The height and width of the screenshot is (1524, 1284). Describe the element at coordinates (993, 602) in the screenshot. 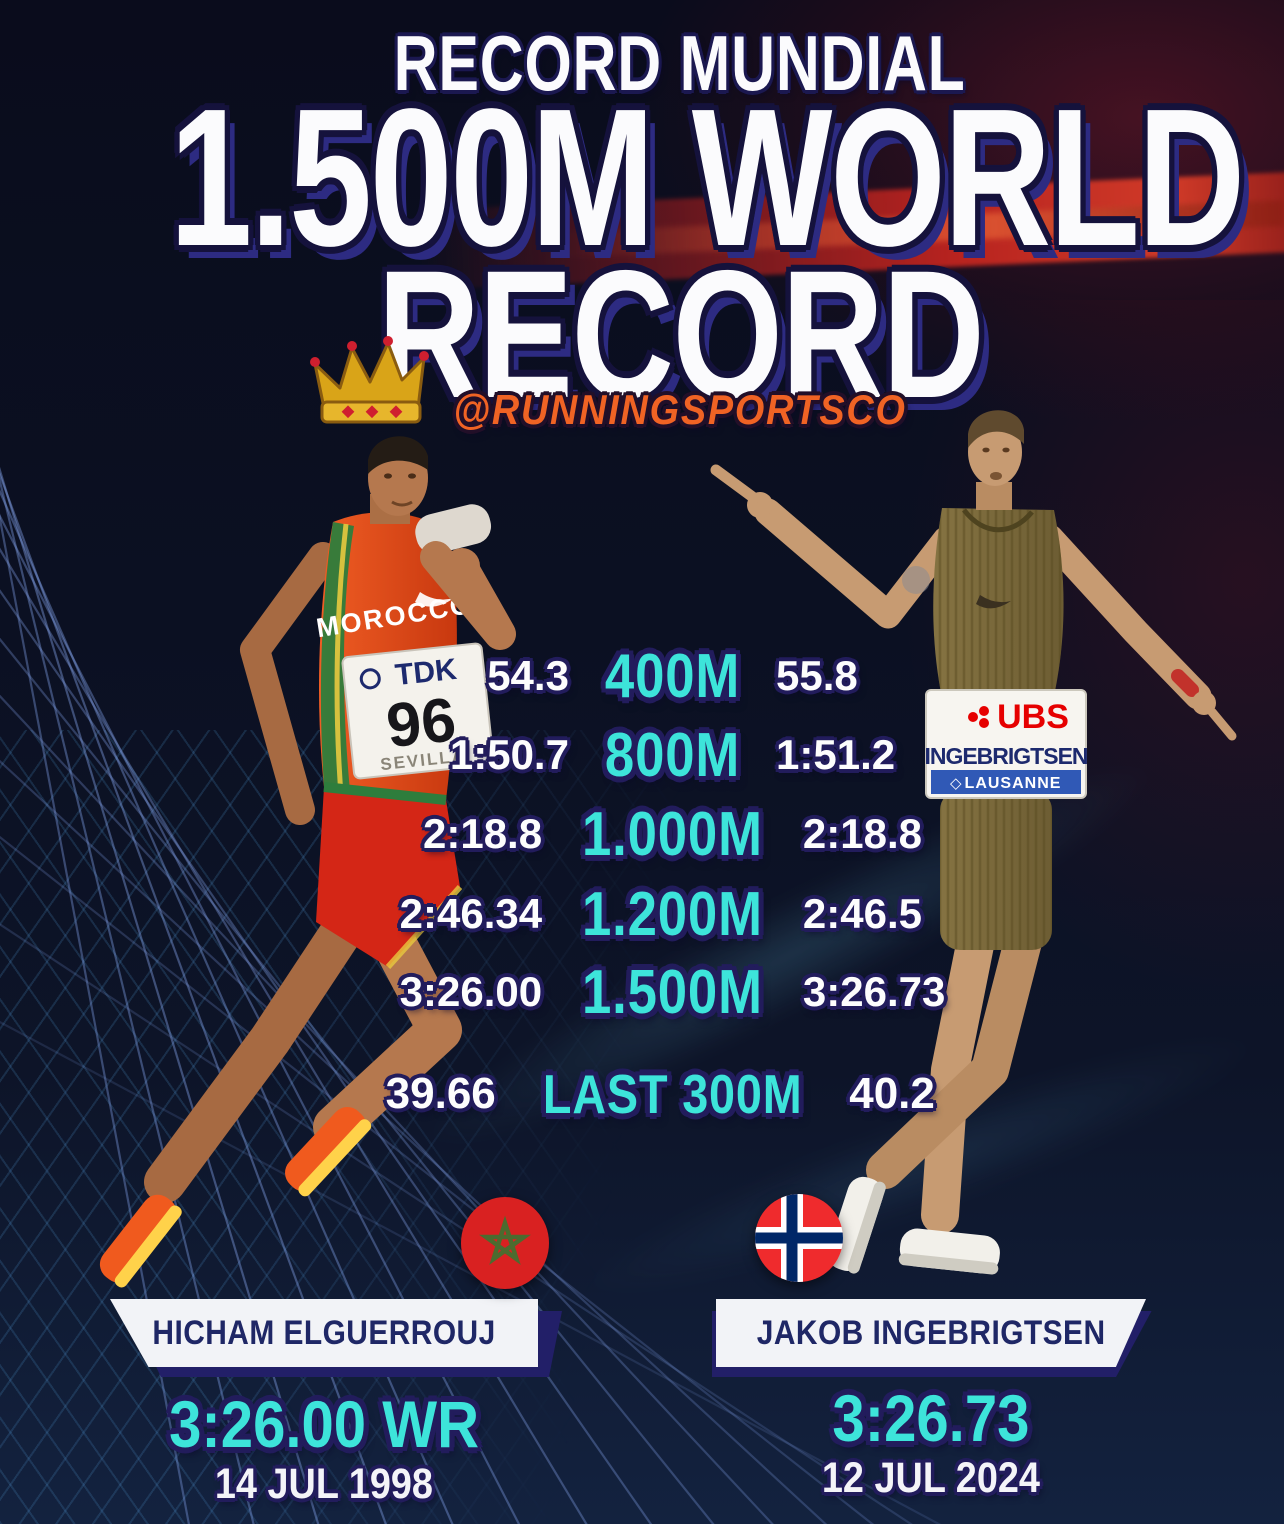

I see `right-runner-nike-swoosh-icon` at that location.